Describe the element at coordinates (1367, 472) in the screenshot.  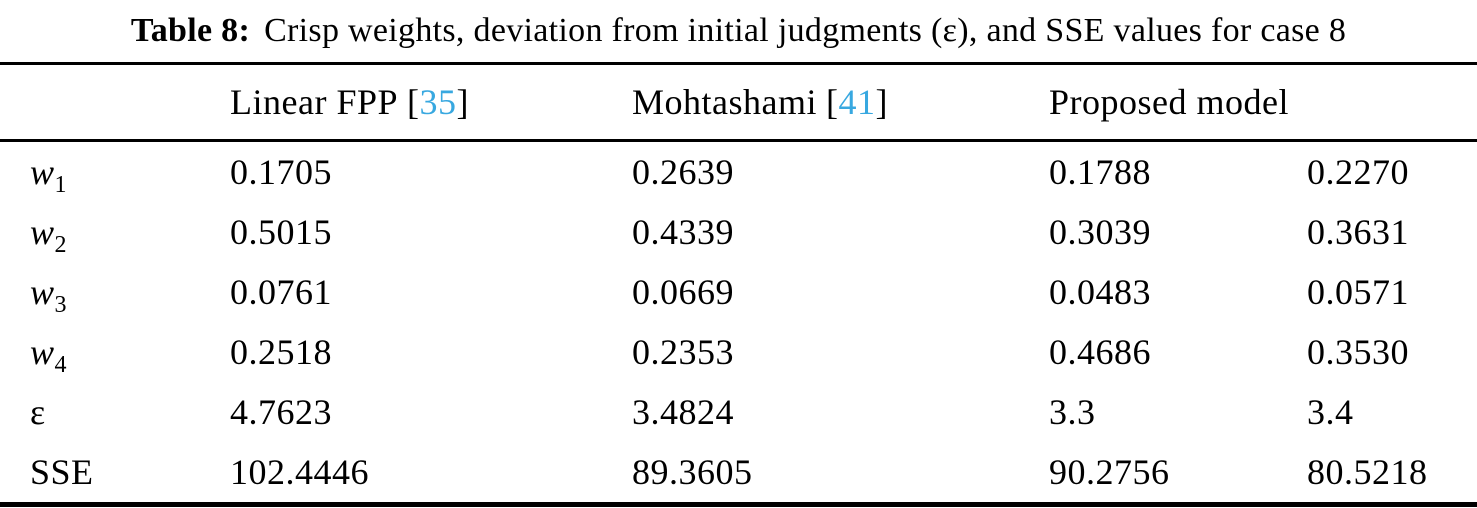
I see `table-cell: 80.5218` at that location.